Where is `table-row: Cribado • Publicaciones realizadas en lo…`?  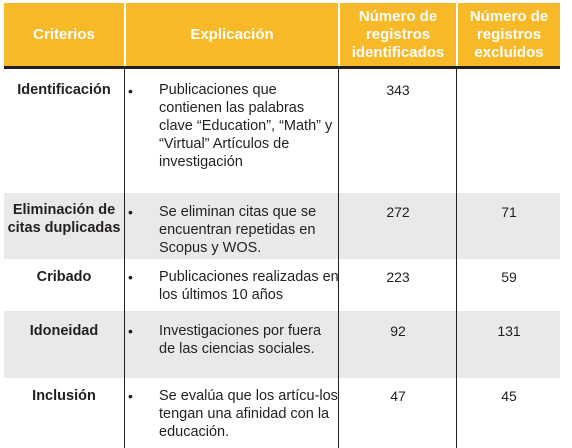
table-row: Cribado • Publicaciones realizadas en lo… is located at coordinates (282, 285).